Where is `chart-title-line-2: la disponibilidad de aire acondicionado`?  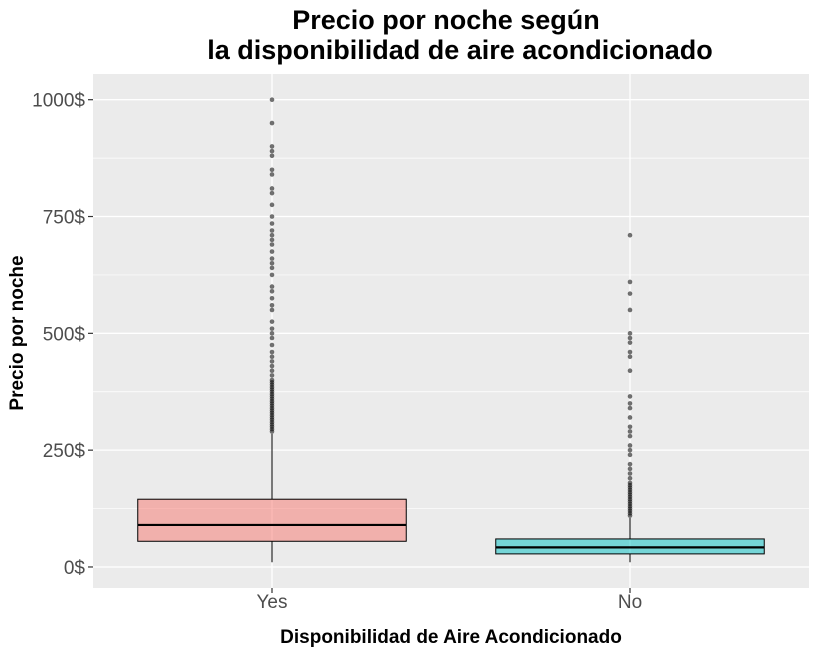 chart-title-line-2: la disponibilidad de aire acondicionado is located at coordinates (460, 50).